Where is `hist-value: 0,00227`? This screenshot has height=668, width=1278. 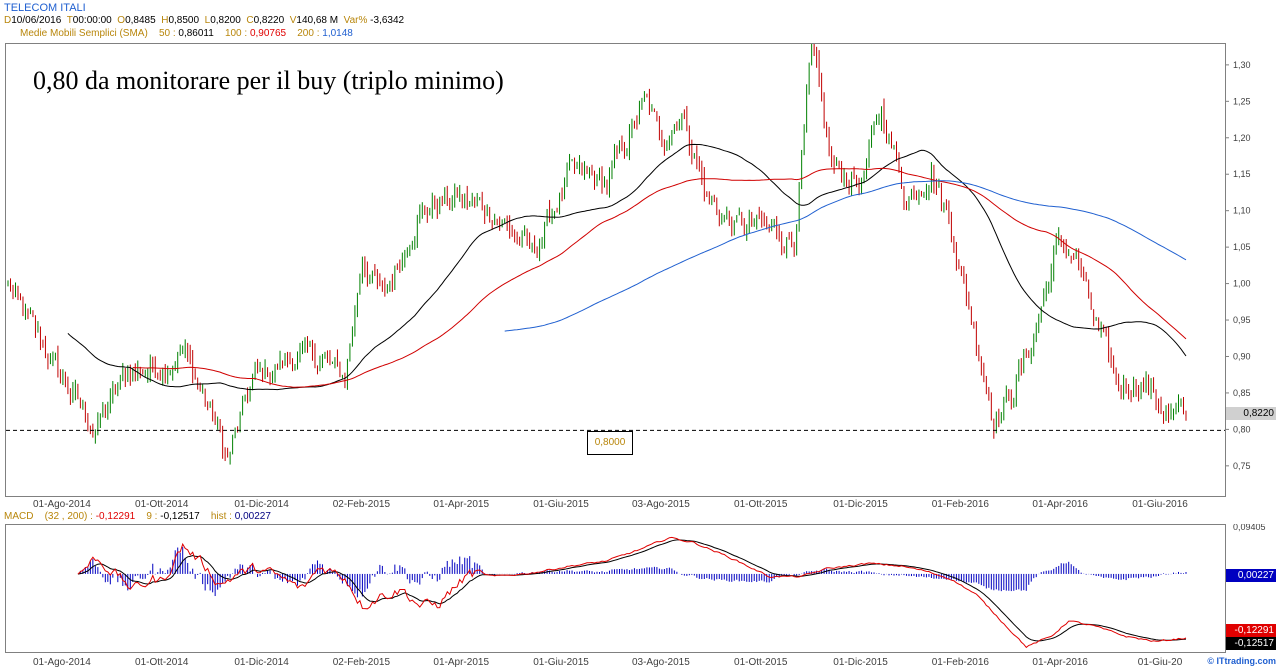
hist-value: 0,00227 is located at coordinates (252, 516).